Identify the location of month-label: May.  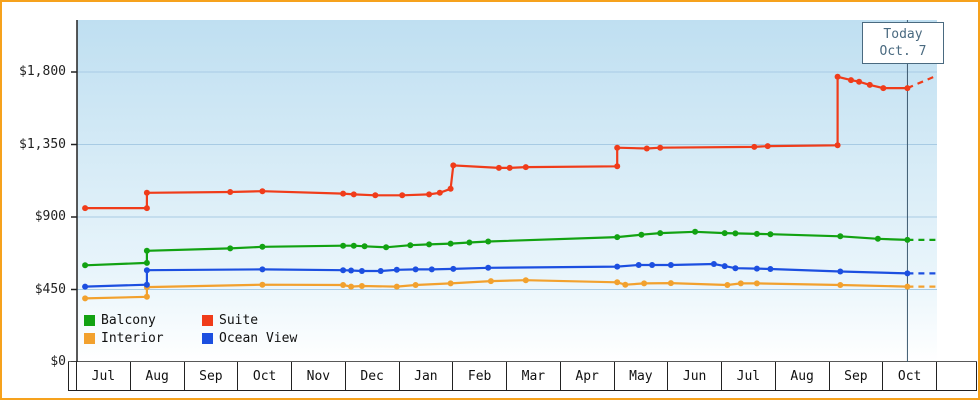
(640, 376).